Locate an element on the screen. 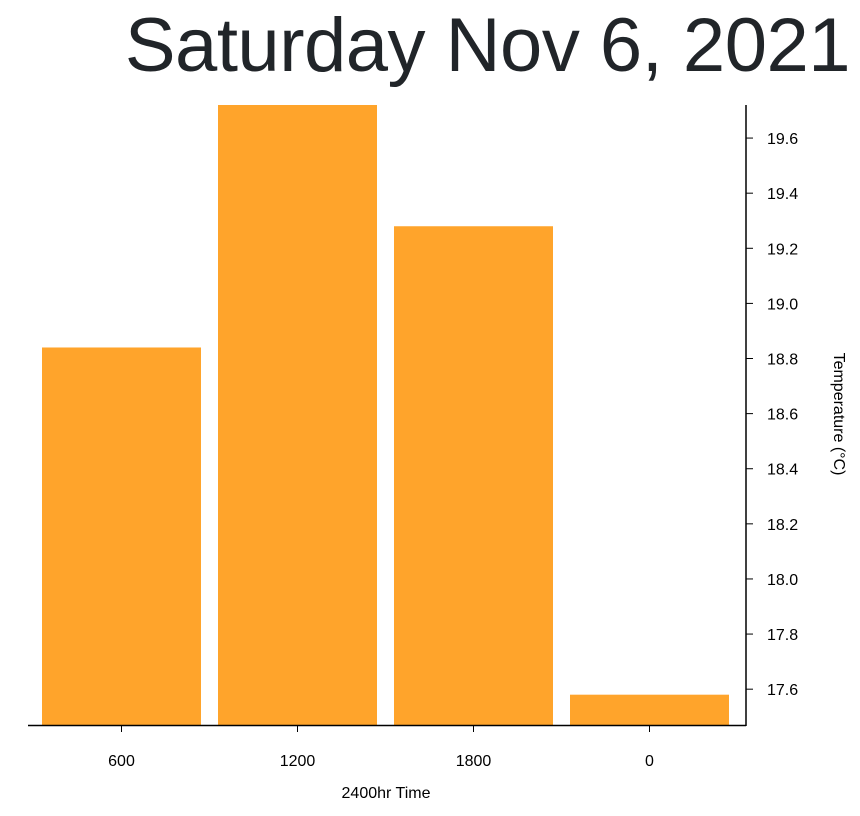  y-tick-label: 19.2 is located at coordinates (782, 249).